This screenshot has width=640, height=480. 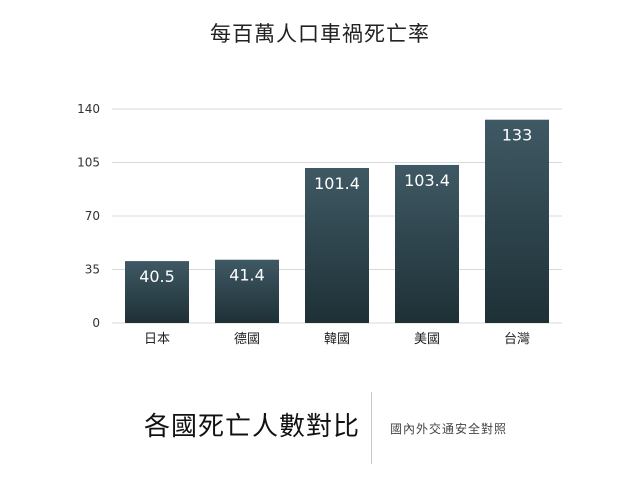 What do you see at coordinates (320, 34) in the screenshot?
I see `chart-title: 每百萬人口車禍死亡率` at bounding box center [320, 34].